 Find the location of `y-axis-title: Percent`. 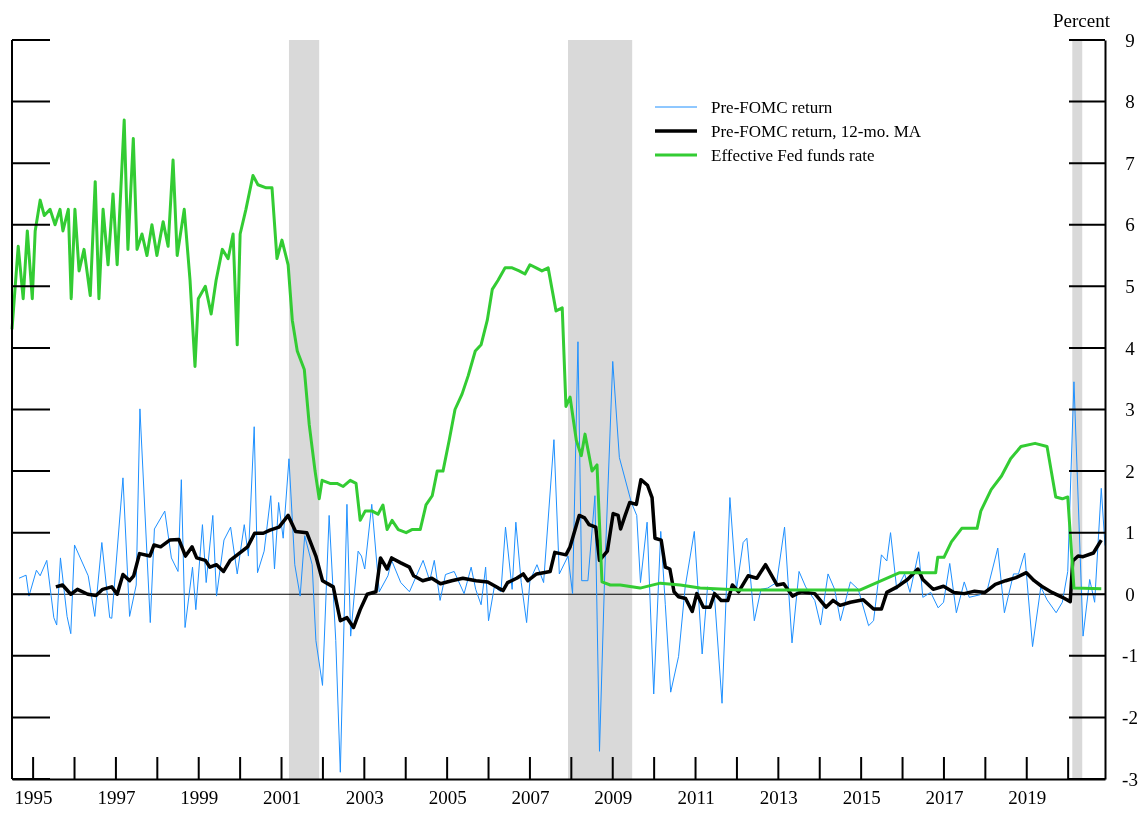

y-axis-title: Percent is located at coordinates (1082, 20).